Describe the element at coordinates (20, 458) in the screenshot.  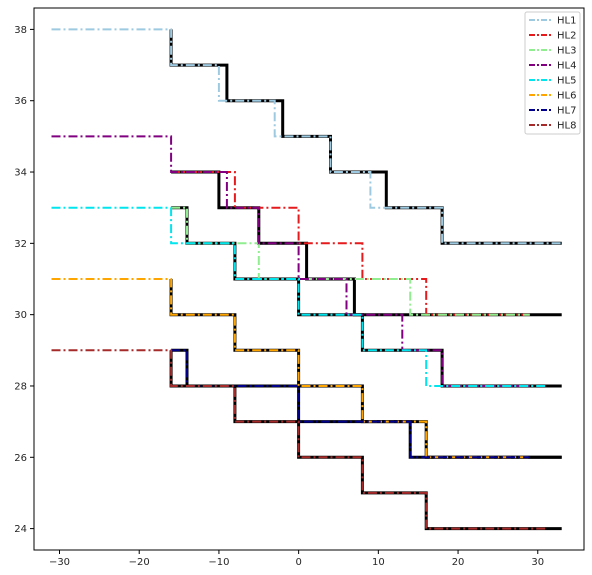
I see `y-tick-label: 26` at that location.